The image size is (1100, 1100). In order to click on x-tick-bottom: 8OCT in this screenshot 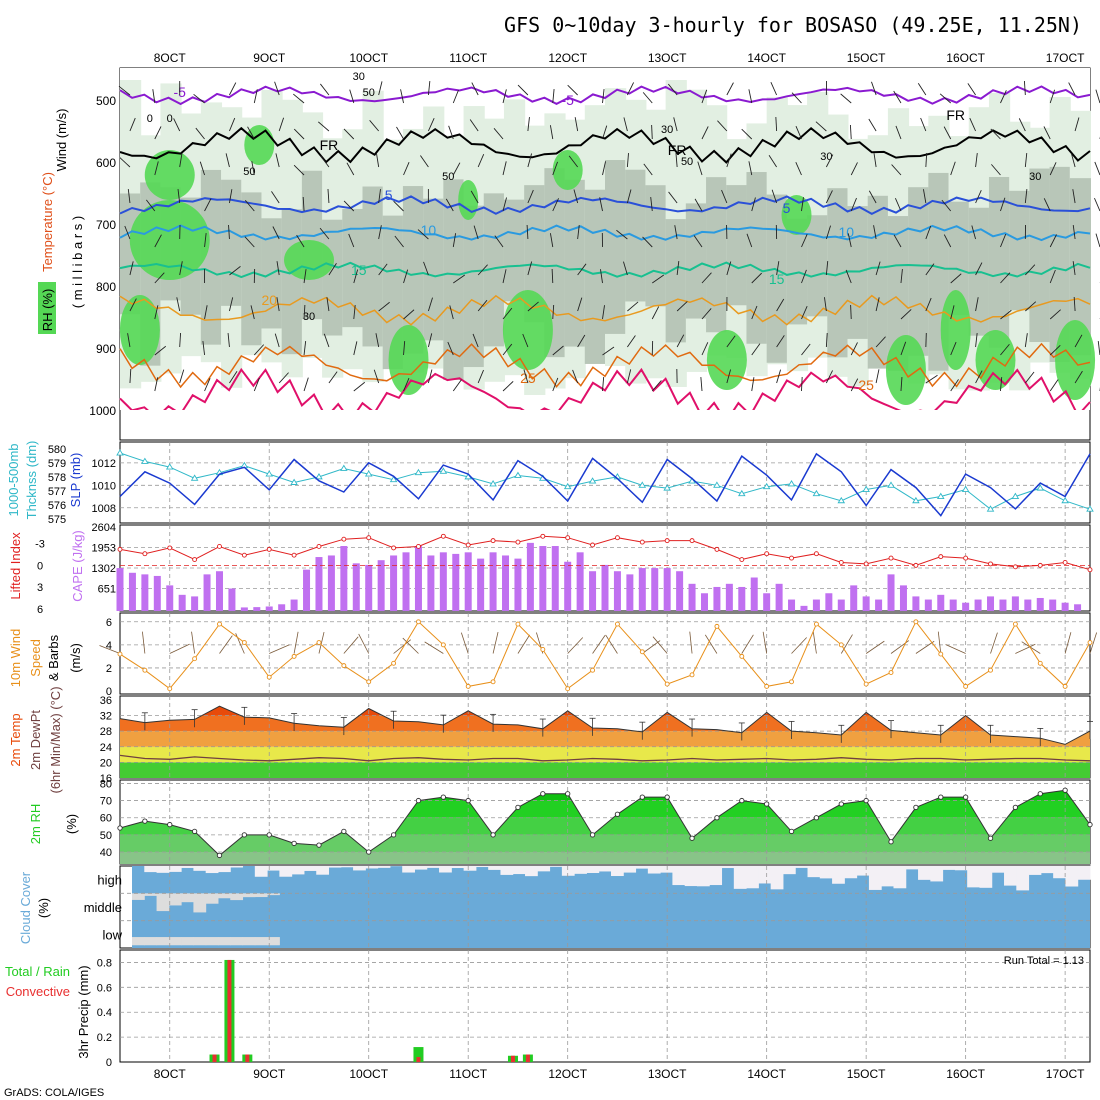, I will do `click(170, 1074)`.